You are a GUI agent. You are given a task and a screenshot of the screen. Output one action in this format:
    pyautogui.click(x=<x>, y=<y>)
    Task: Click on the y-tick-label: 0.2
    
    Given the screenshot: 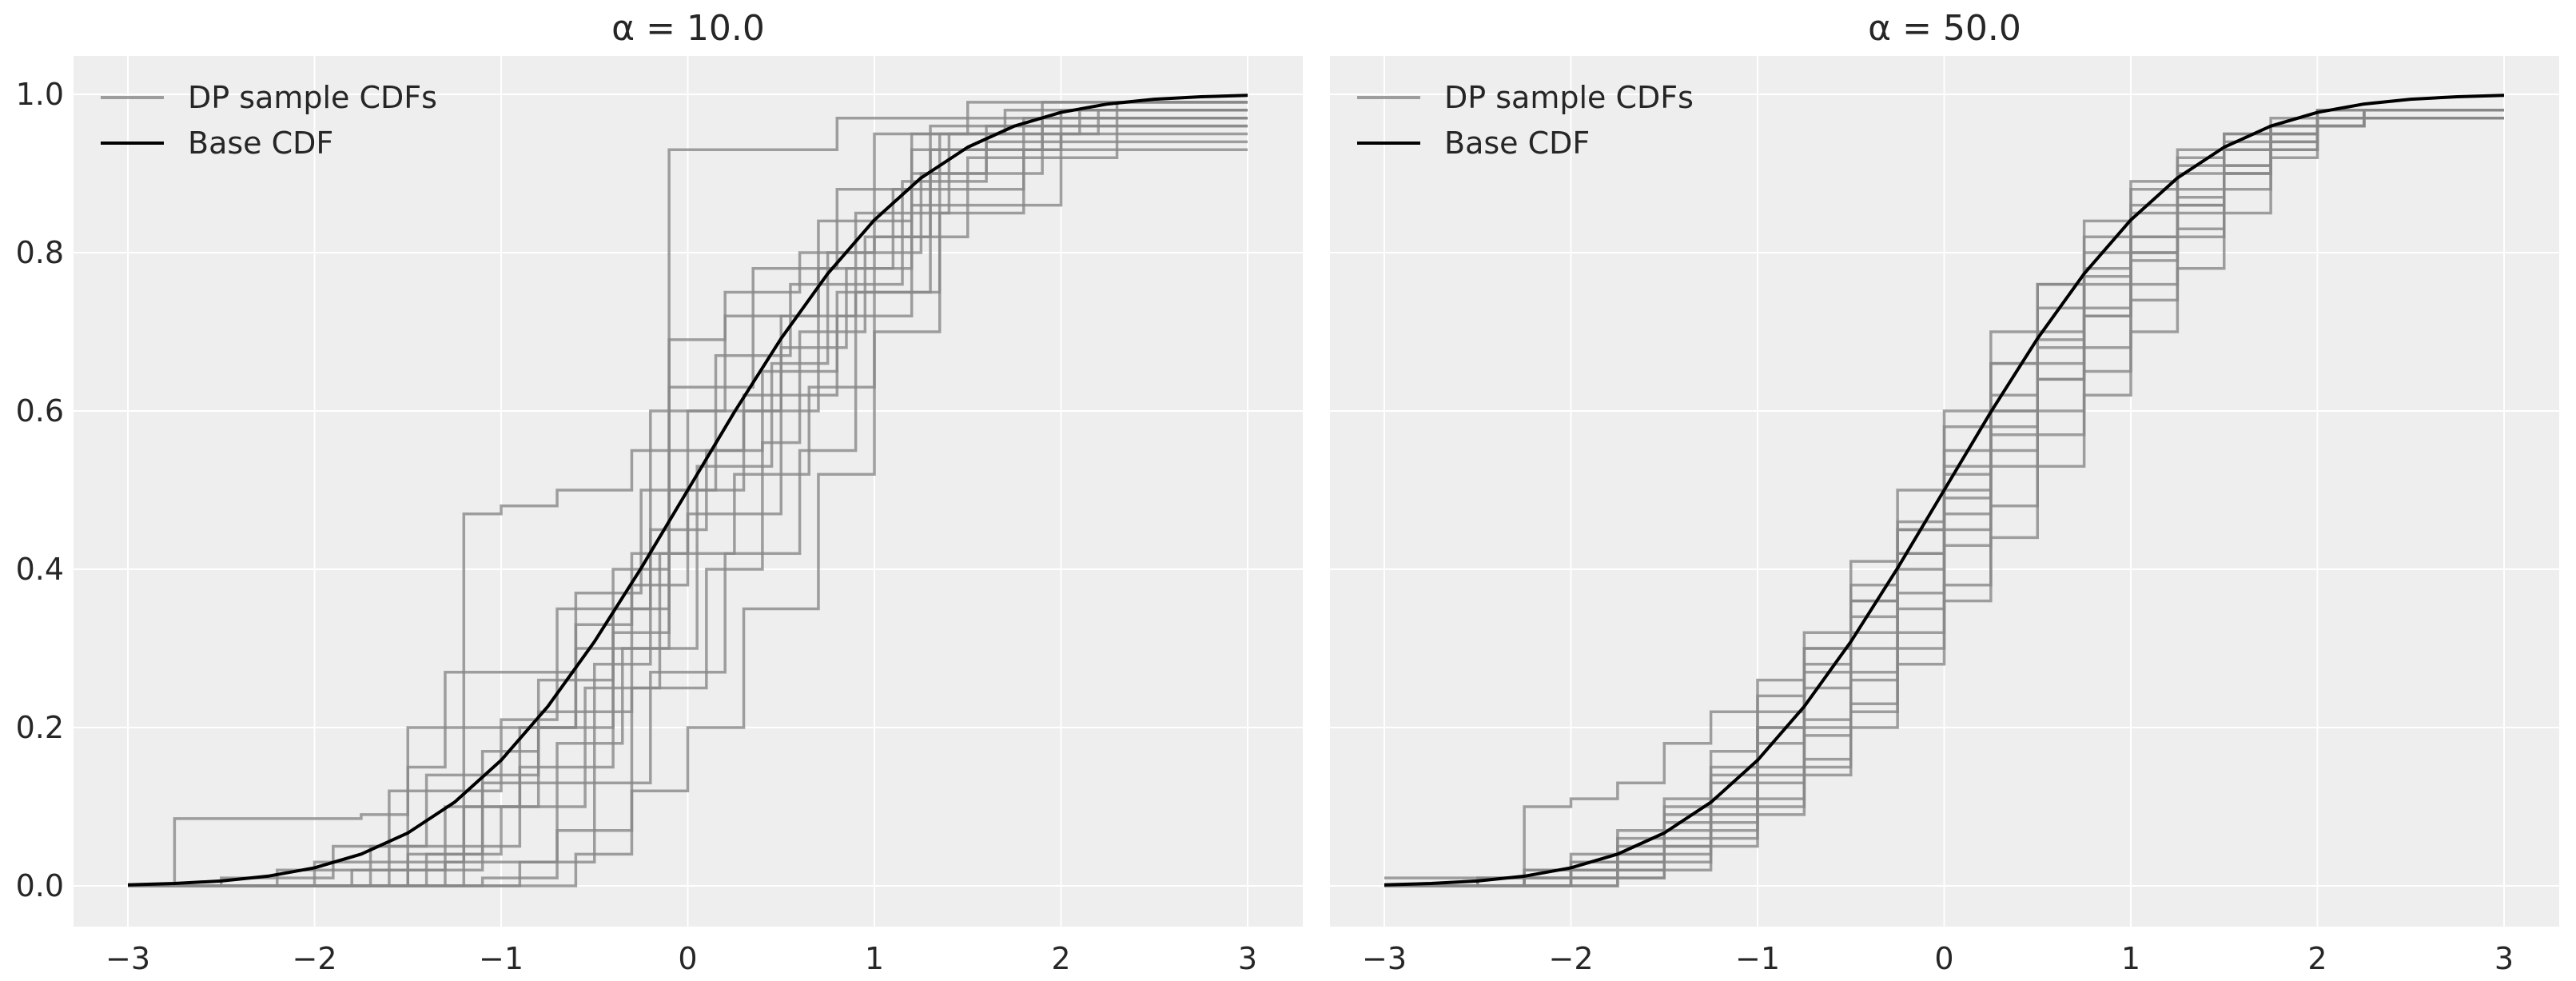 What is the action you would take?
    pyautogui.click(x=40, y=727)
    